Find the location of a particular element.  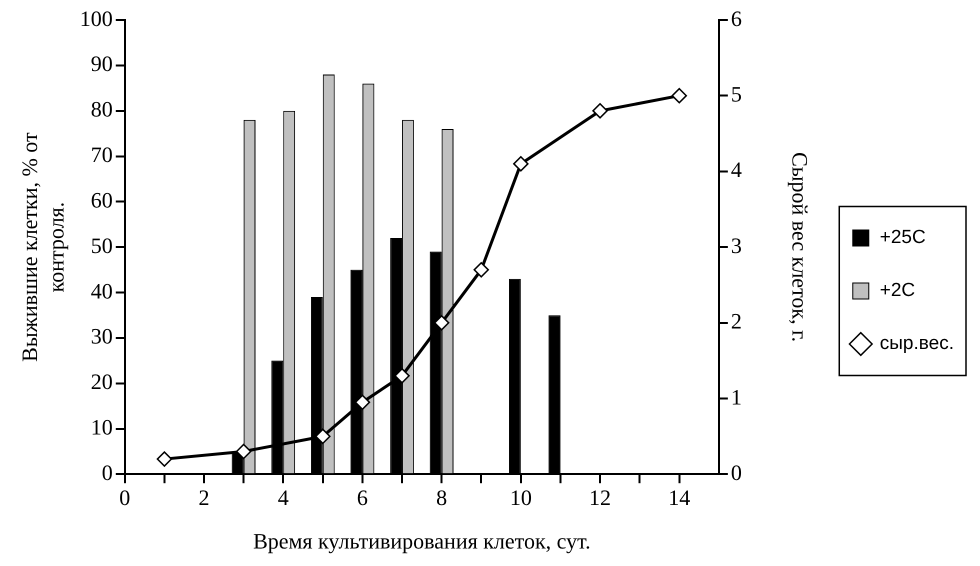

y2-axis-title: Сырой вес клеток, г. is located at coordinates (799, 247).